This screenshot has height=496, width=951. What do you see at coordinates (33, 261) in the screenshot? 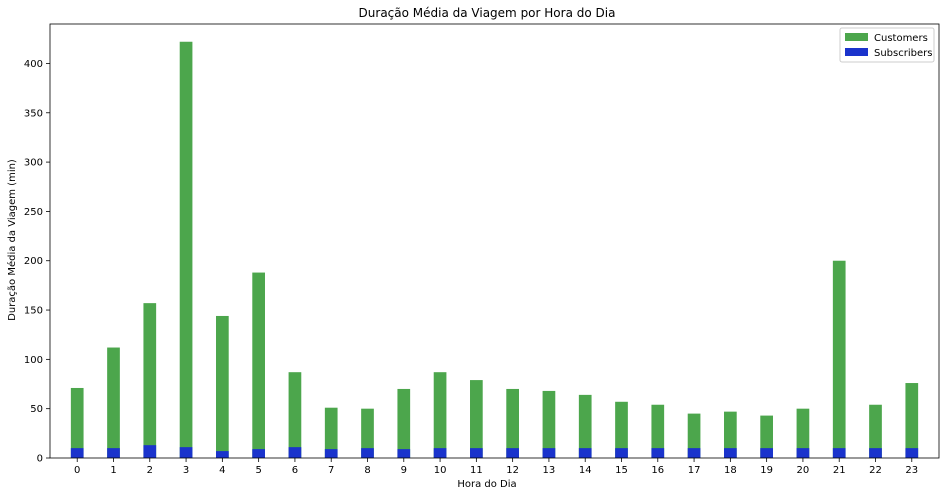
I see `y-tick-label: 200` at bounding box center [33, 261].